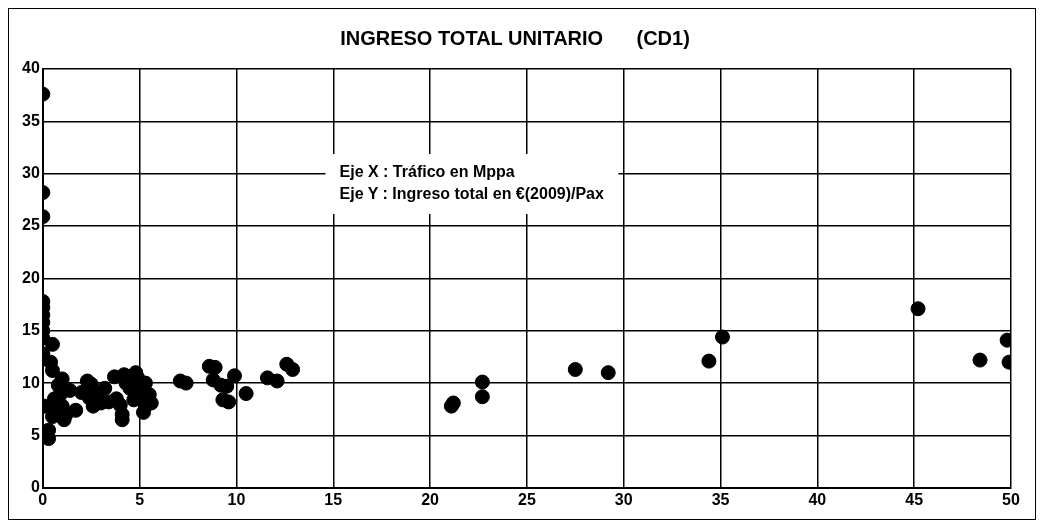 This screenshot has width=1046, height=530. What do you see at coordinates (31, 277) in the screenshot?
I see `y-tick-label: 20` at bounding box center [31, 277].